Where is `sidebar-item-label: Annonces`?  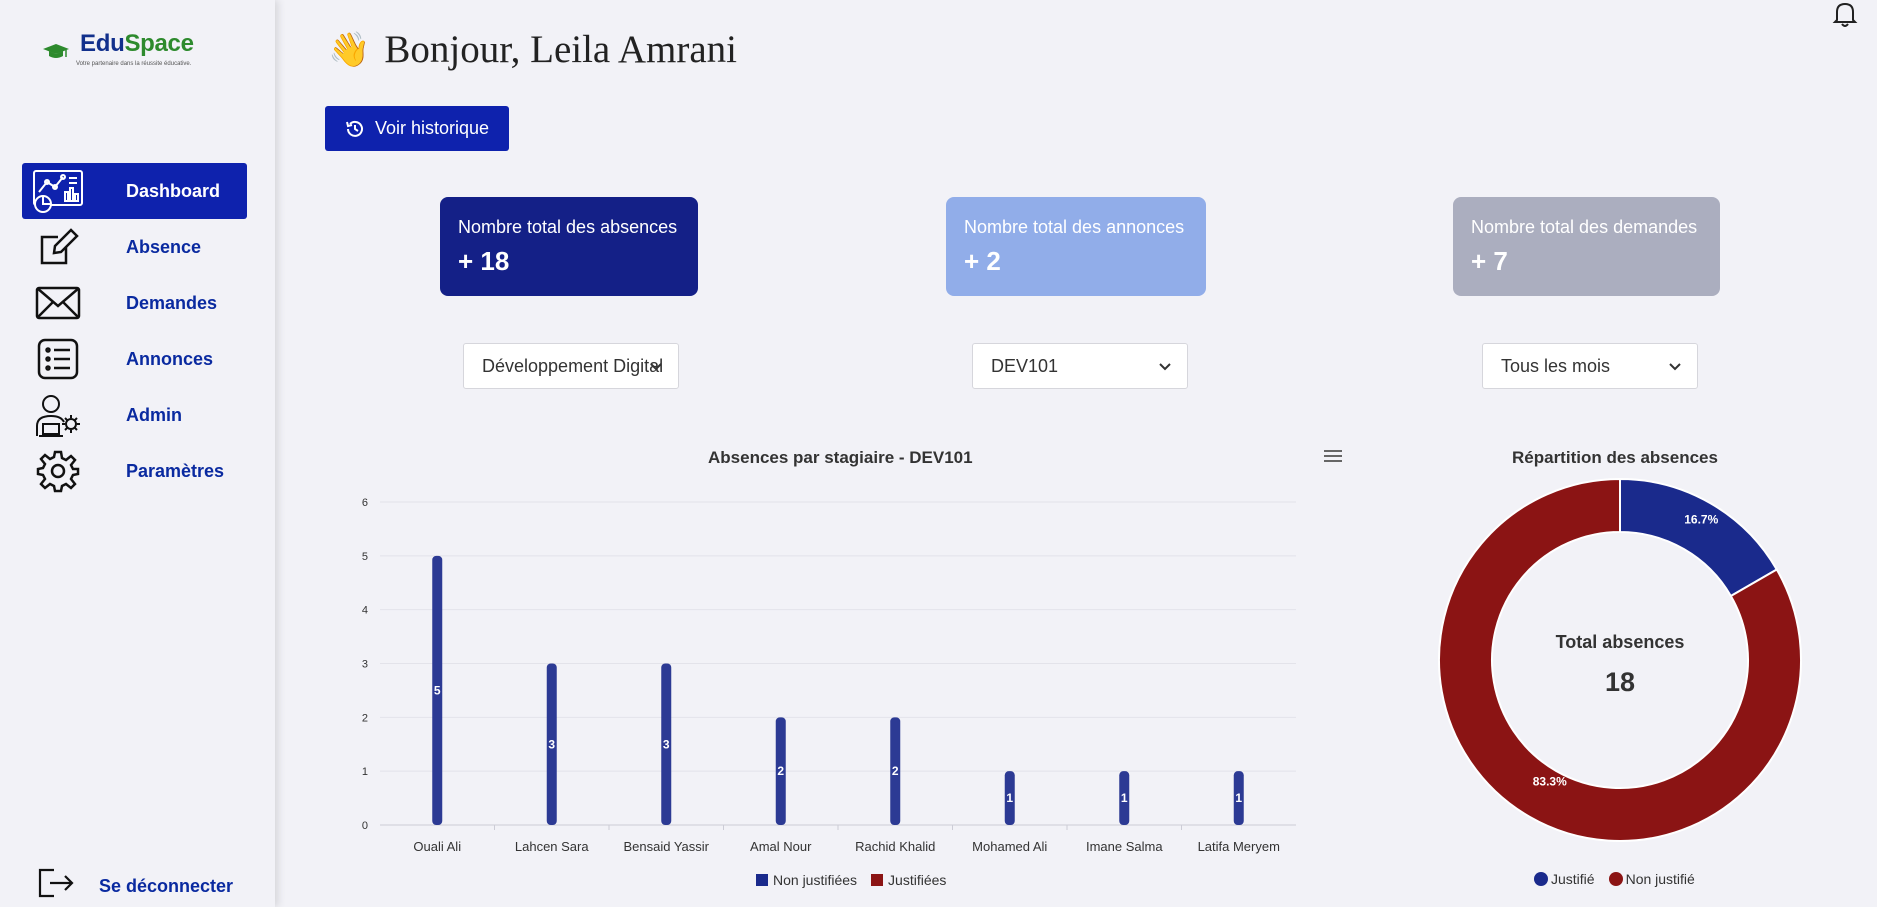 sidebar-item-label: Annonces is located at coordinates (170, 358).